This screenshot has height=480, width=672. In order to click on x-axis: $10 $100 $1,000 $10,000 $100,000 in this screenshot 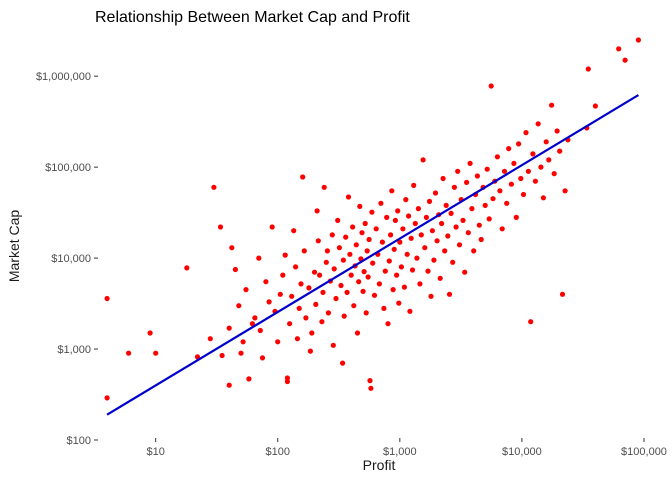, I will do `click(406, 448)`.